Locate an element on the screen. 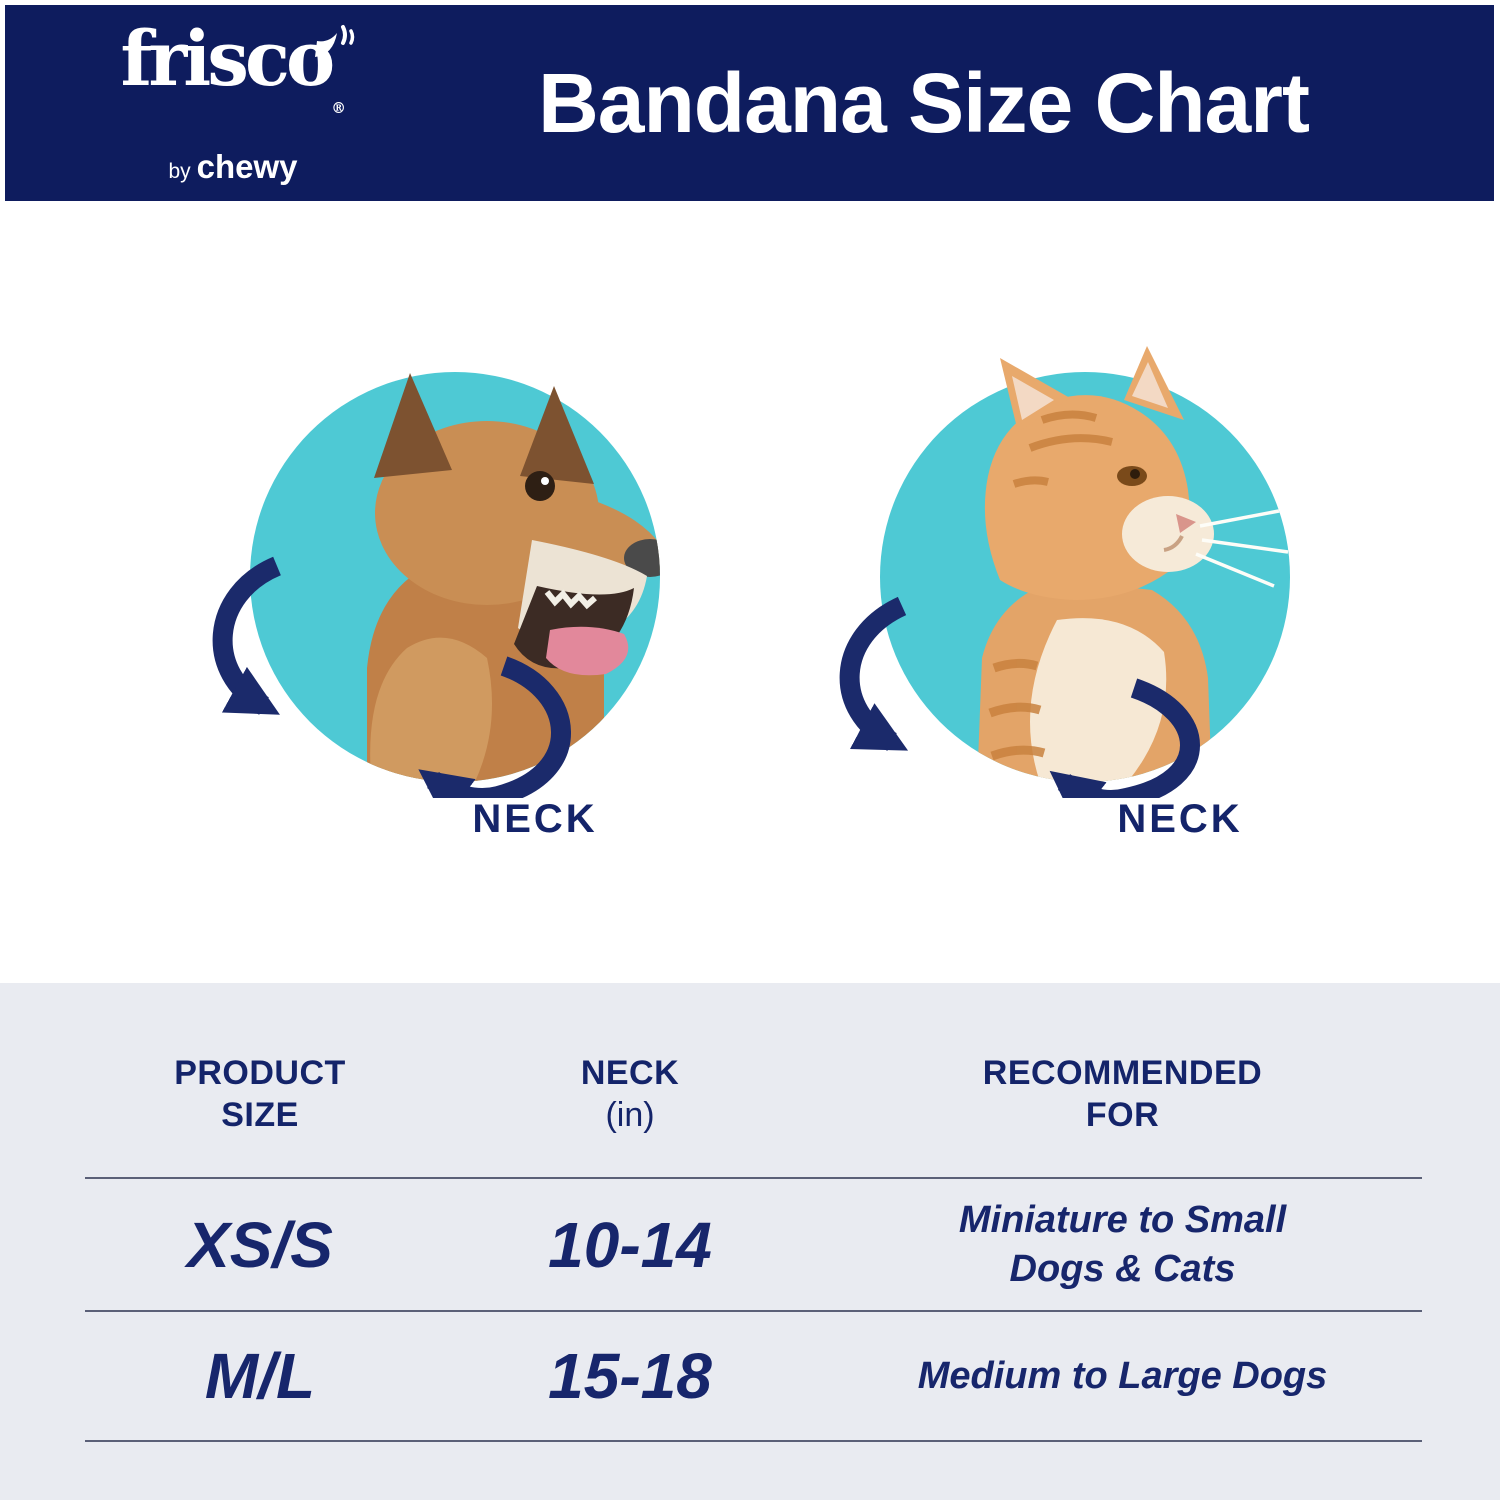 The height and width of the screenshot is (1500, 1500). page-title: Bandana Size Chart is located at coordinates (924, 102).